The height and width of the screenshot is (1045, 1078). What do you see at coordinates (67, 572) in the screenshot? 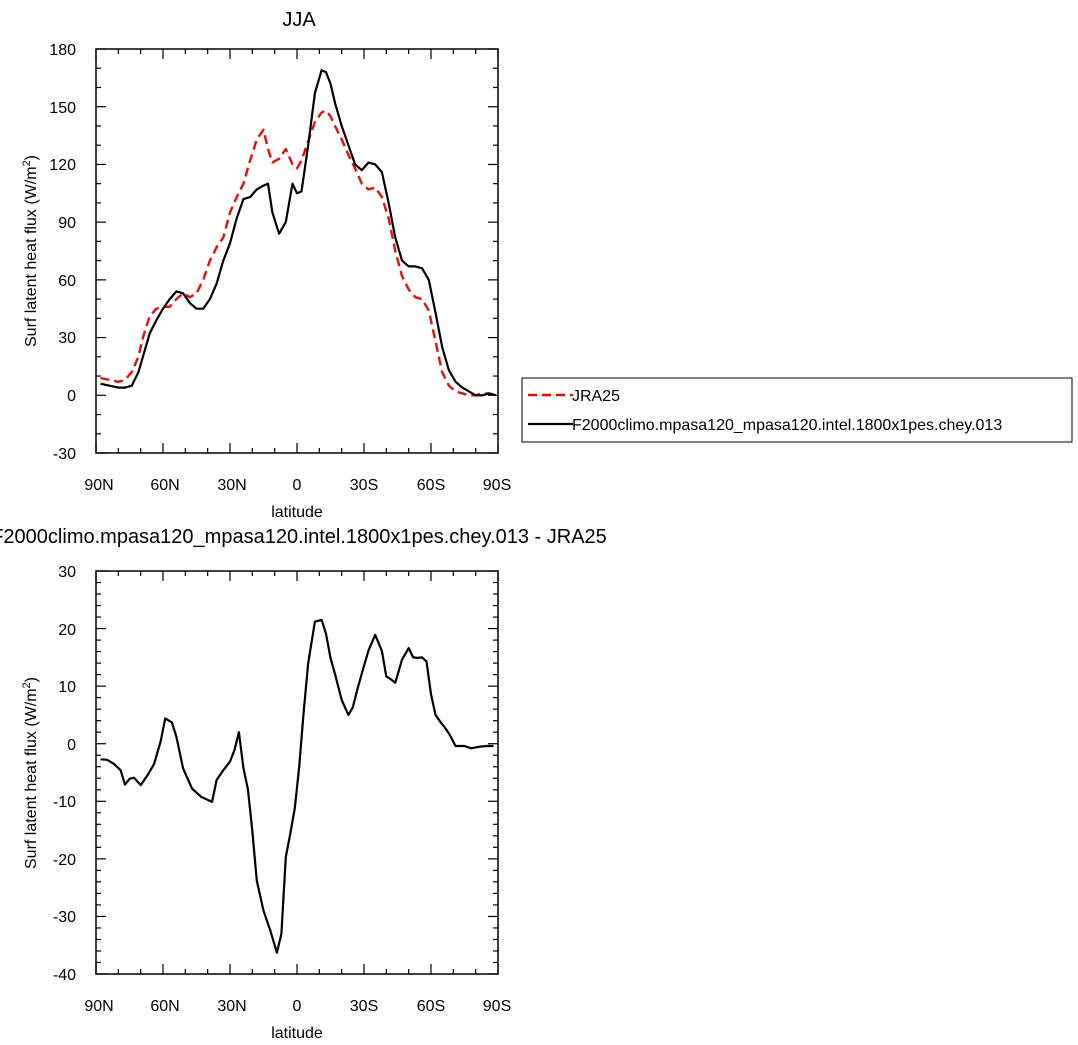
I see `bottom-ytick-label: 30` at bounding box center [67, 572].